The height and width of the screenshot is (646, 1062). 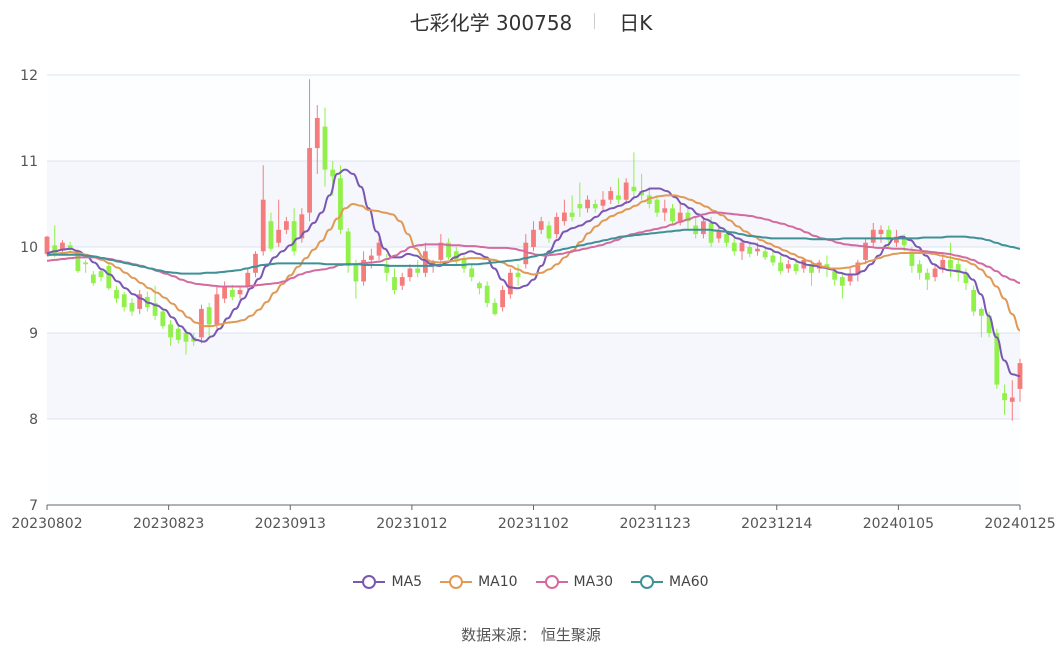 I want to click on band, so click(x=533, y=376).